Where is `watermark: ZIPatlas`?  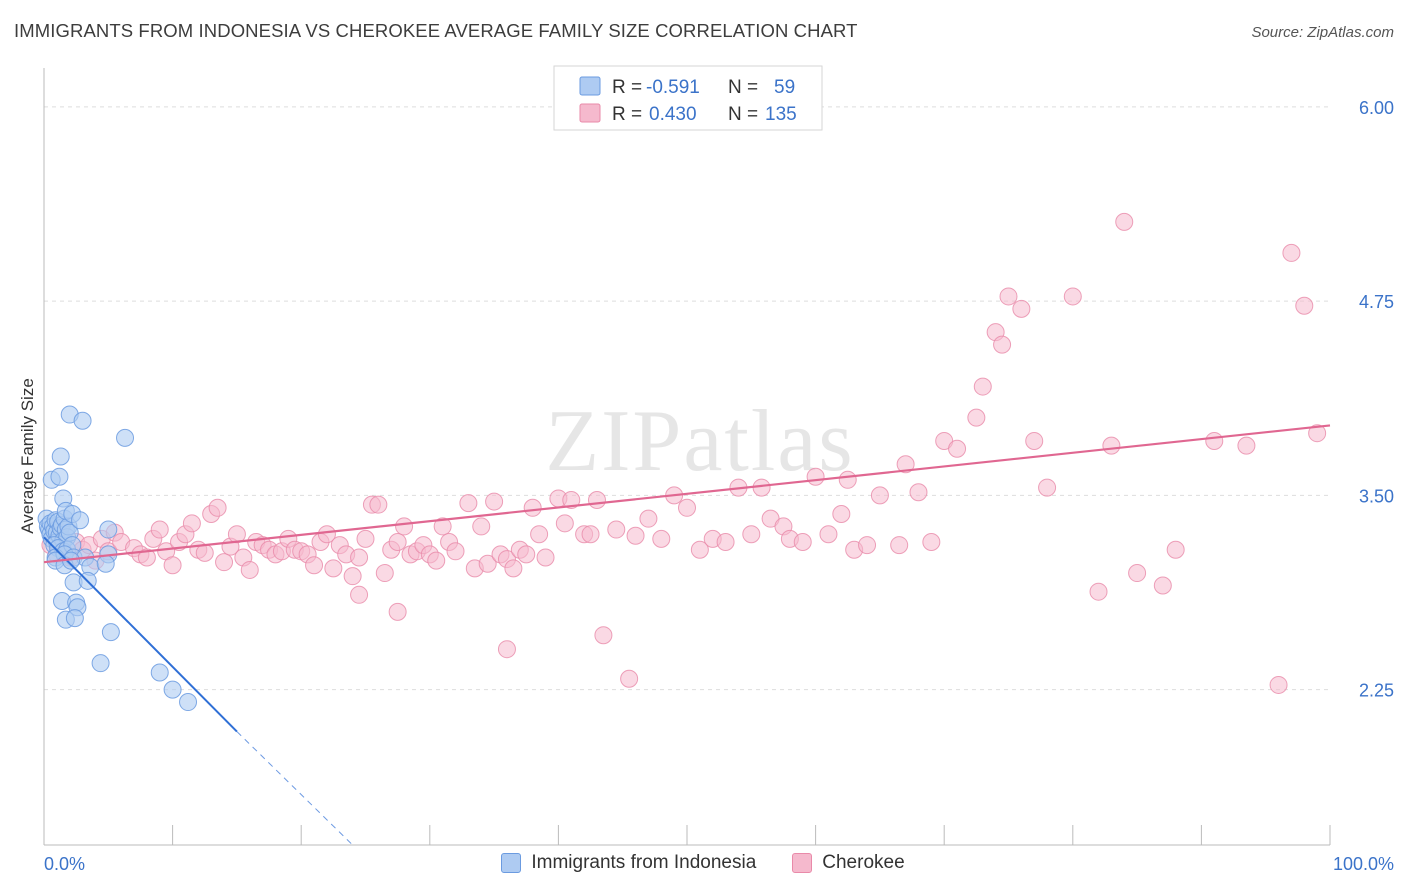 watermark: ZIPatlas is located at coordinates (699, 441).